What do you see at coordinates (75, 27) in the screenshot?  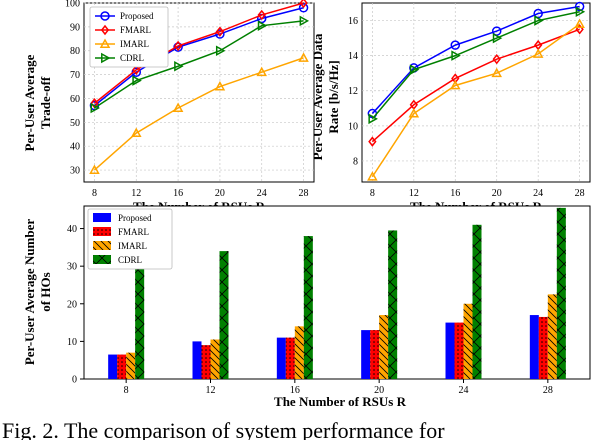 I see `y-tick-label: 90` at bounding box center [75, 27].